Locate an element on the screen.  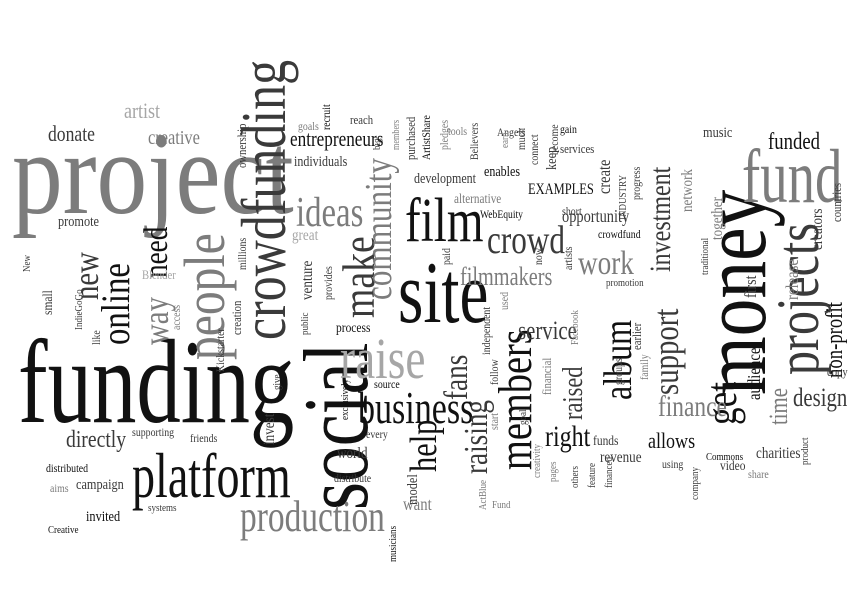
word-members-small: members is located at coordinates (396, 134).